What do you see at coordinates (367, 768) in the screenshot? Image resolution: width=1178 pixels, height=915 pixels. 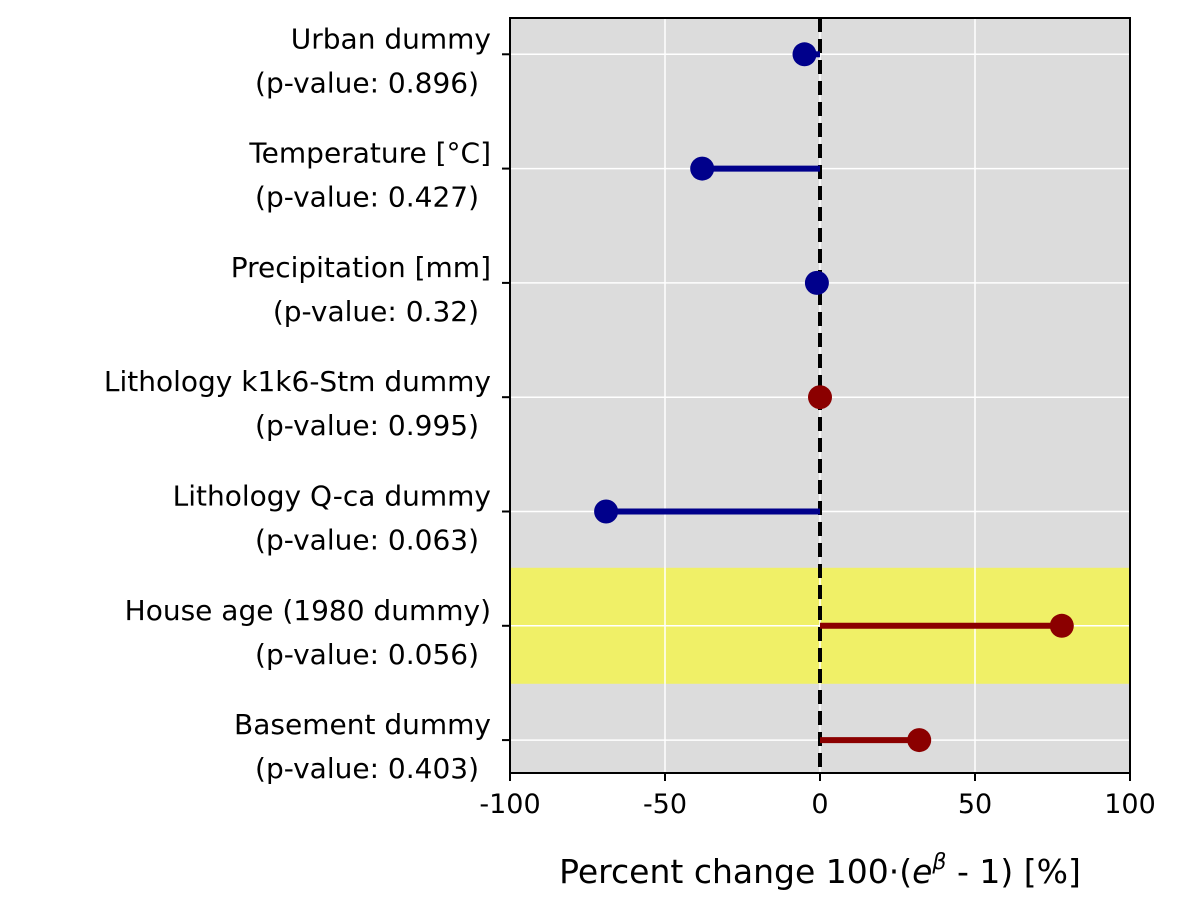 I see `category-pvalue-label: (p-value: 0.403)` at bounding box center [367, 768].